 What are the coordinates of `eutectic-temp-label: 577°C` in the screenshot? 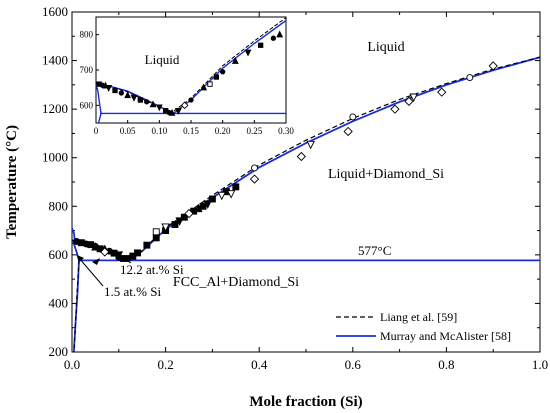 It's located at (374, 250).